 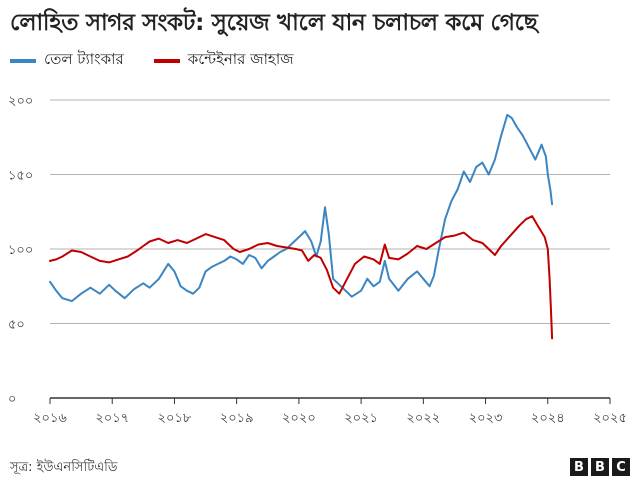 I want to click on bbc-logo-letter-3: C, so click(x=621, y=467).